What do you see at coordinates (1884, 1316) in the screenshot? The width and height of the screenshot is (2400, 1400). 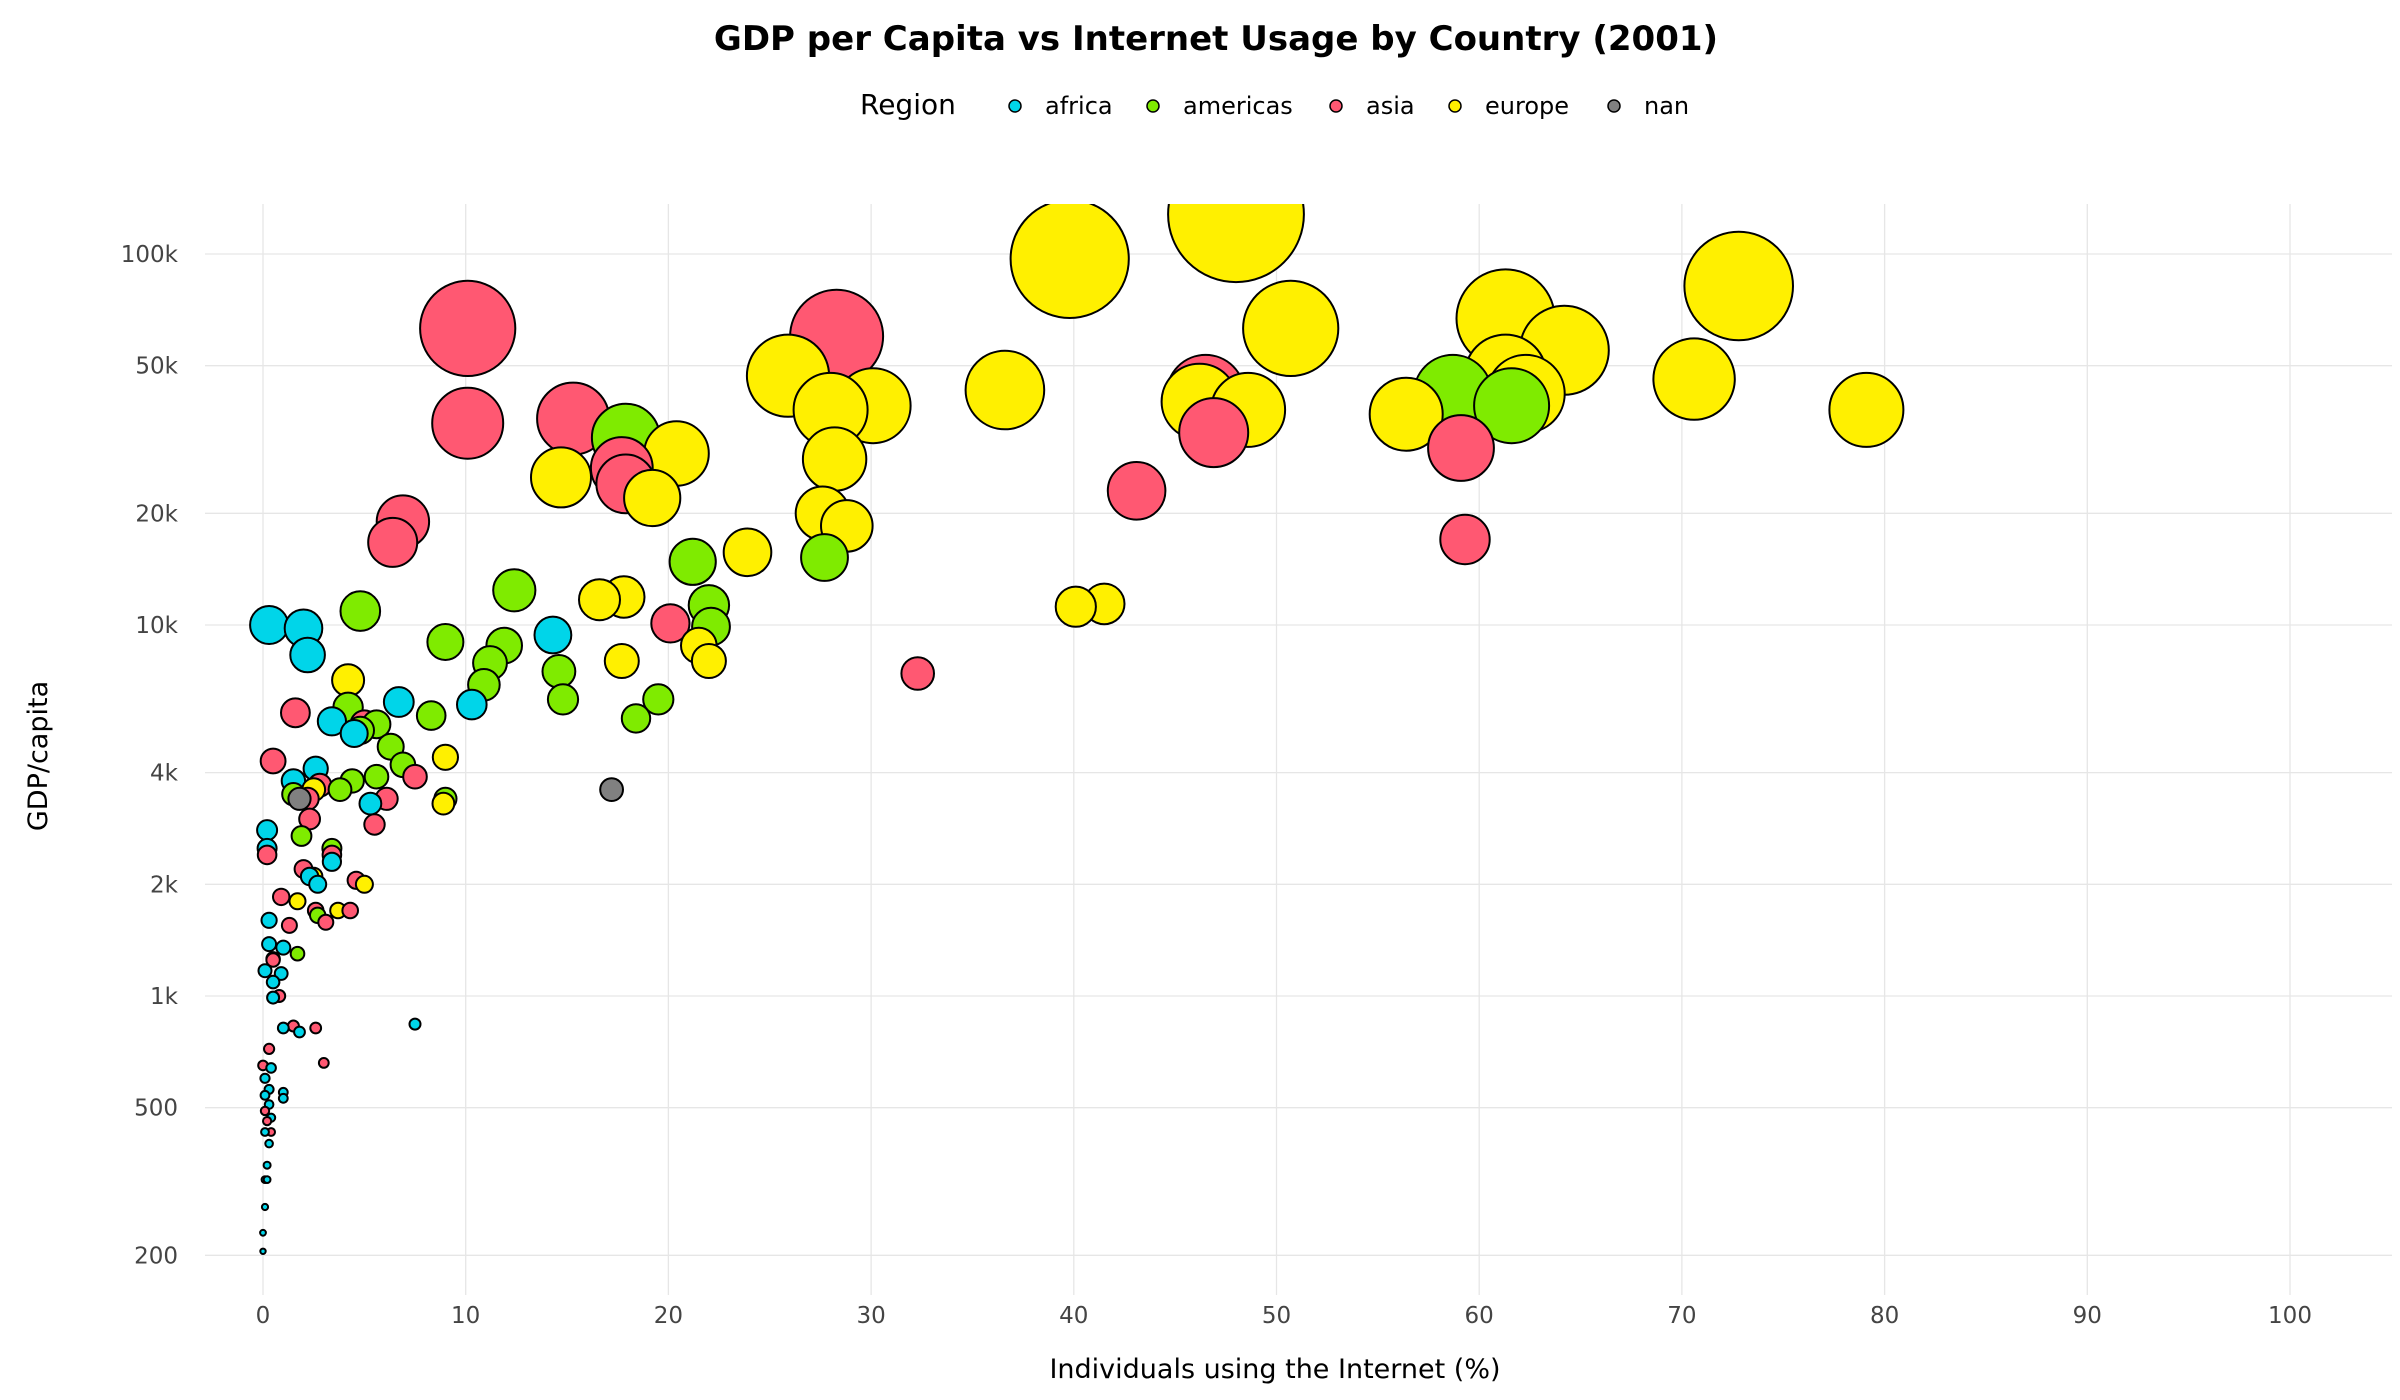 I see `x-tick-label: 80` at bounding box center [1884, 1316].